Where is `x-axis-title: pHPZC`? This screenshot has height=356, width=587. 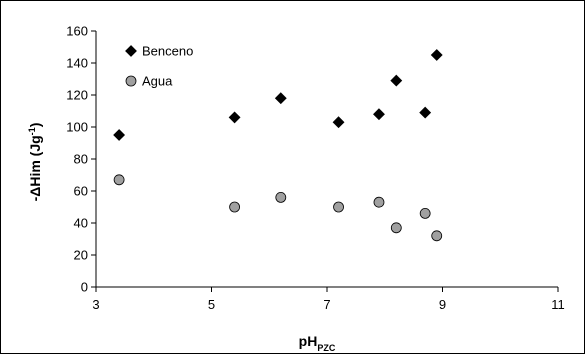
x-axis-title: pHPZC is located at coordinates (317, 343).